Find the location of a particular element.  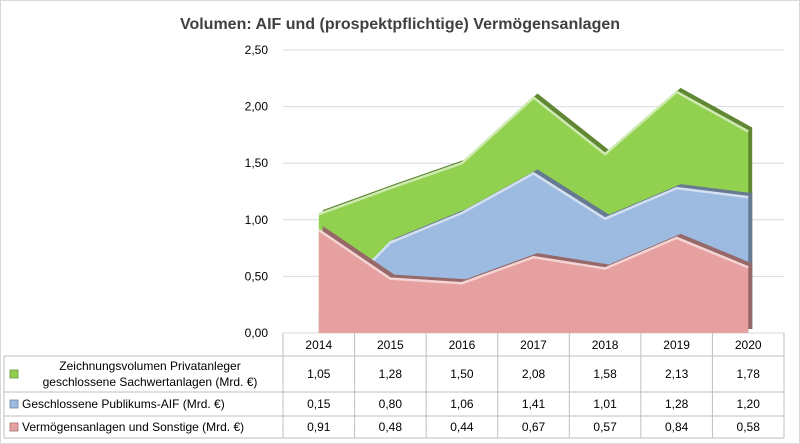

legend-label: geschlossene Sachwertanlagen (Mrd. €) is located at coordinates (150, 382).